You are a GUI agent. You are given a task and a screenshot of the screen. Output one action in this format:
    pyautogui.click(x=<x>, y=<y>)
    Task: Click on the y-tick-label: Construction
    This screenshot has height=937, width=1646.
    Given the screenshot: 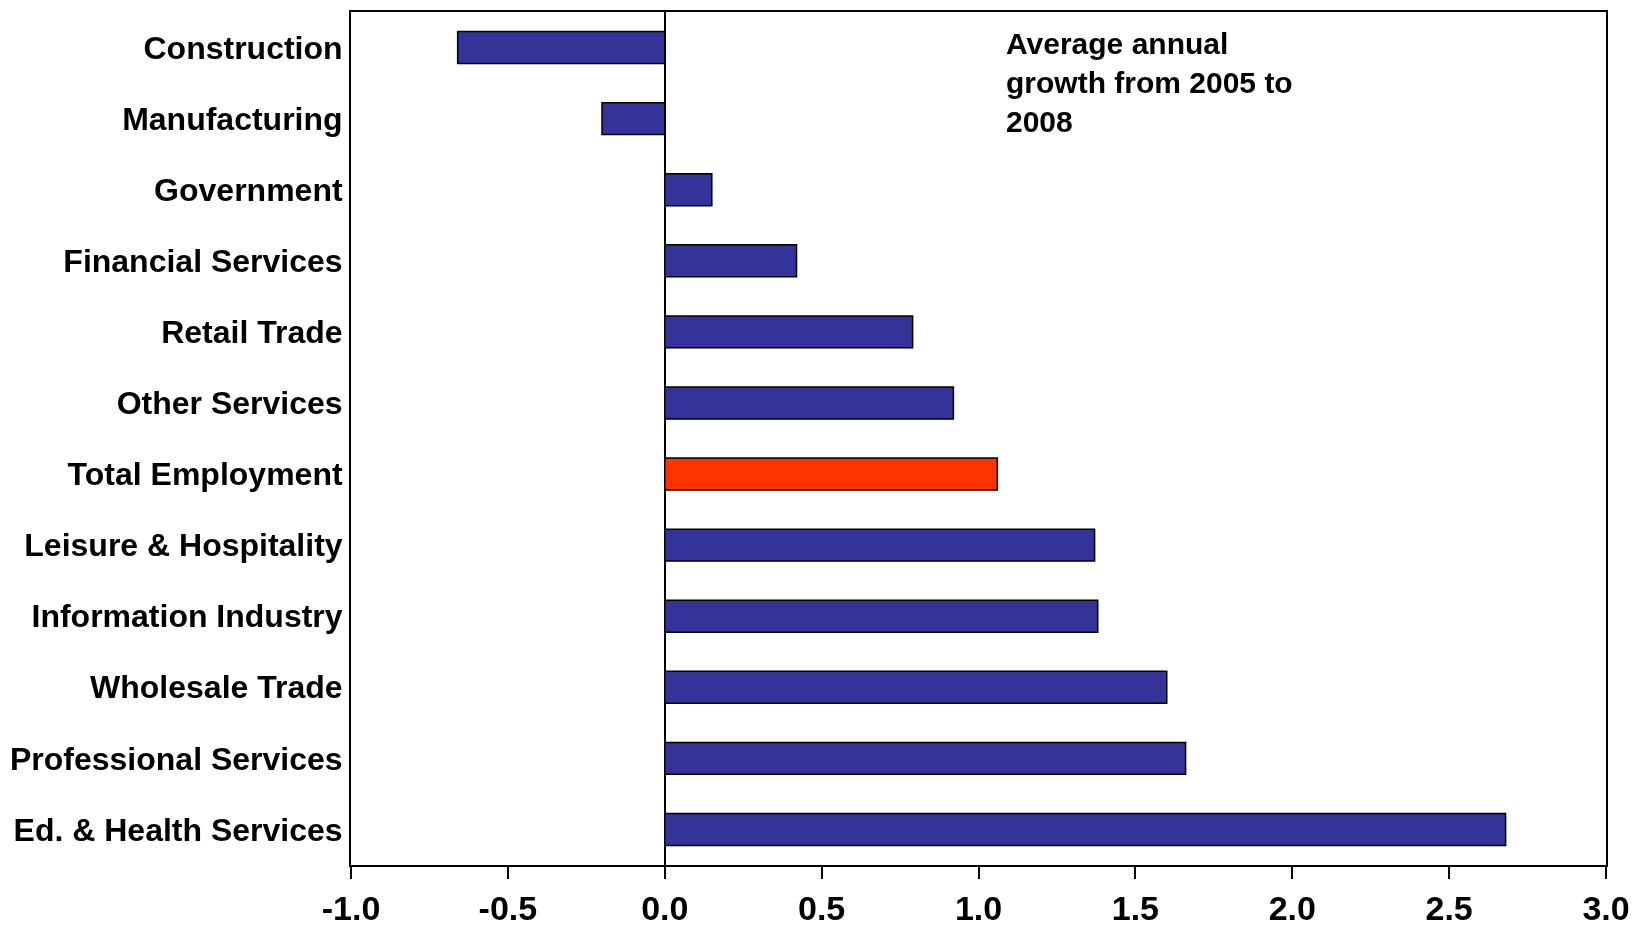 What is the action you would take?
    pyautogui.click(x=243, y=47)
    